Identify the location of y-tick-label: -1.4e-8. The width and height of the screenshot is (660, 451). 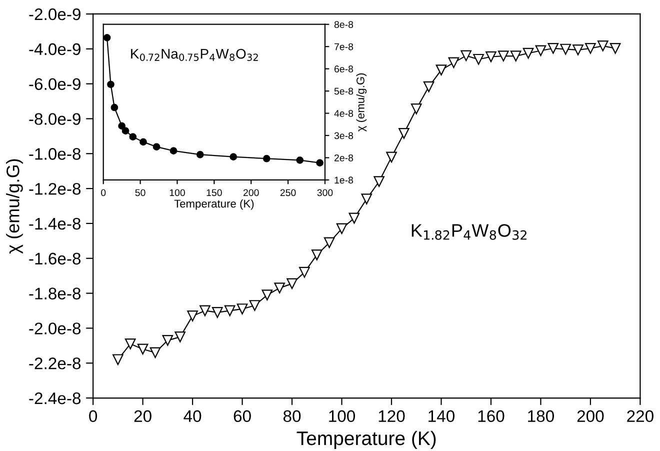
(55, 224).